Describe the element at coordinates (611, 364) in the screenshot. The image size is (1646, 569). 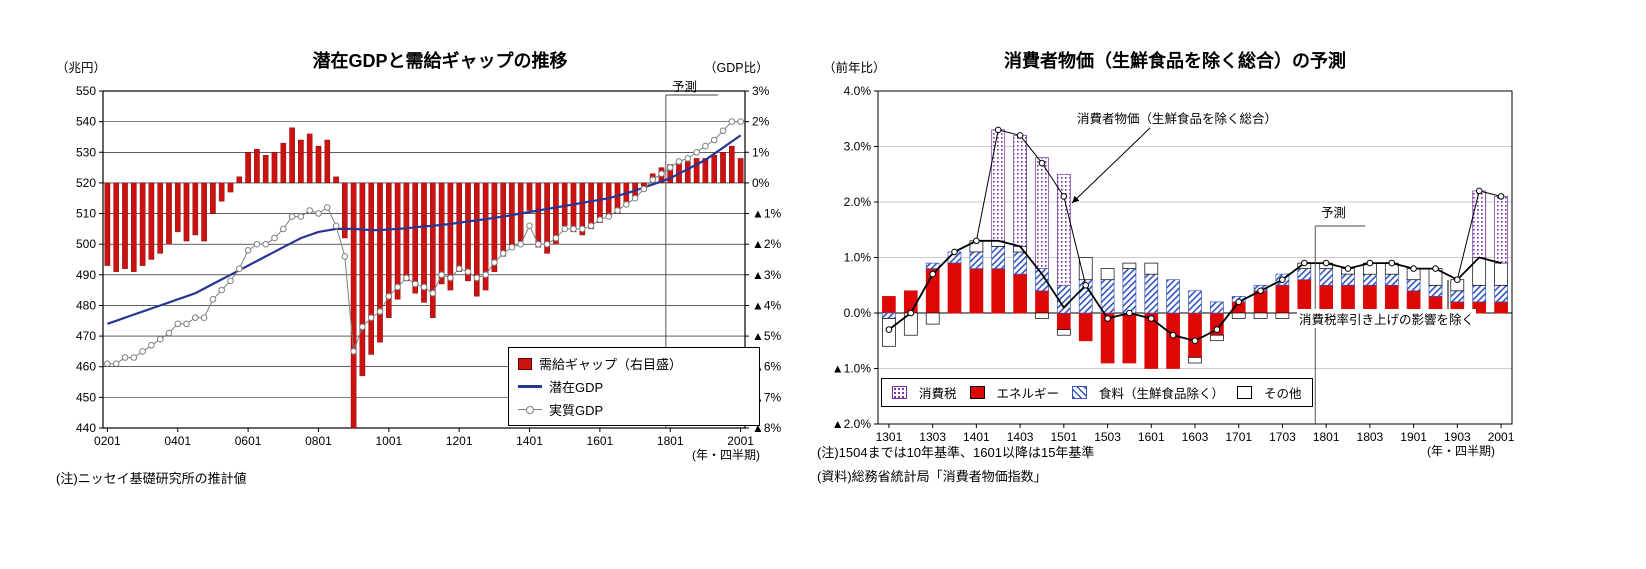
I see `legend-label-gap: 需給ギャップ（右目盛）` at that location.